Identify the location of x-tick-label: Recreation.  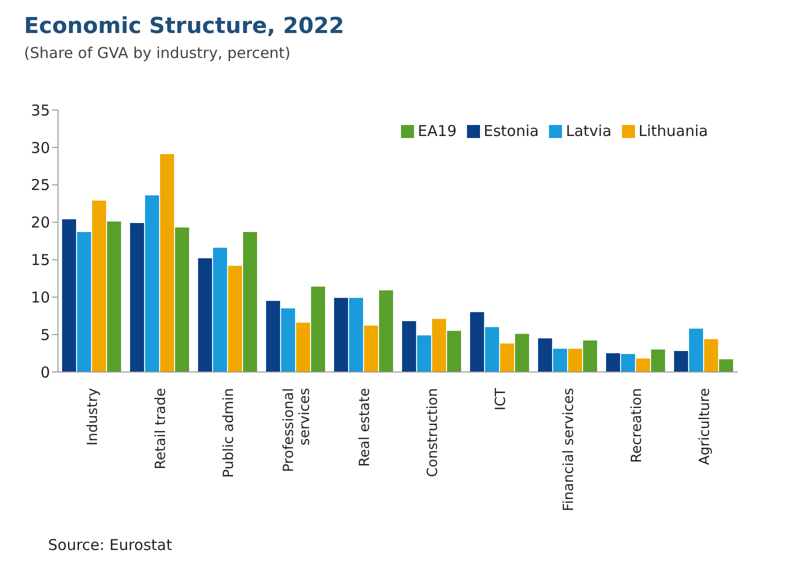
(637, 425).